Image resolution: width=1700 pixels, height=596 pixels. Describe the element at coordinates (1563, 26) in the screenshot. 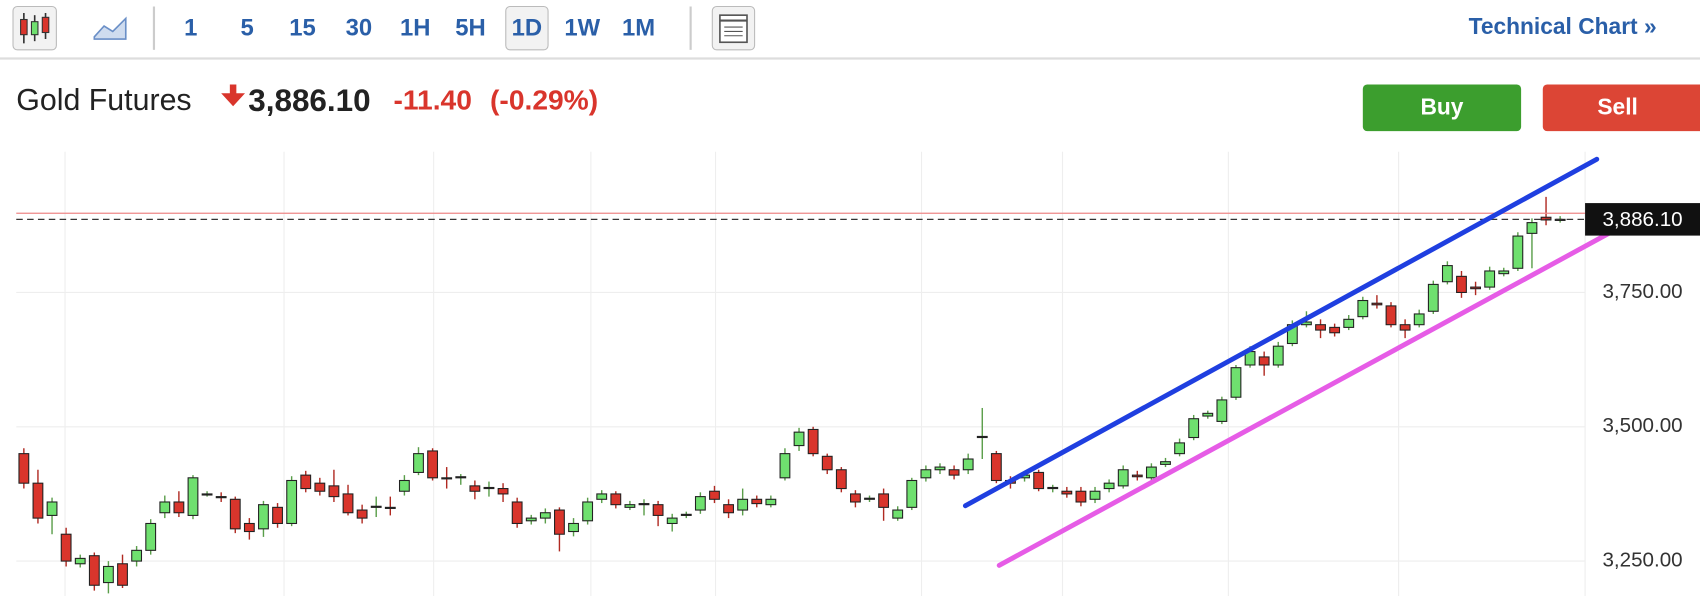

I see `technical-chart-link: Technical Chart »` at that location.